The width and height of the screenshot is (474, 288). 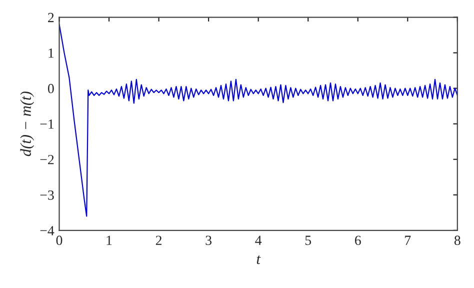 I want to click on x-tick-label: 5, so click(x=308, y=241).